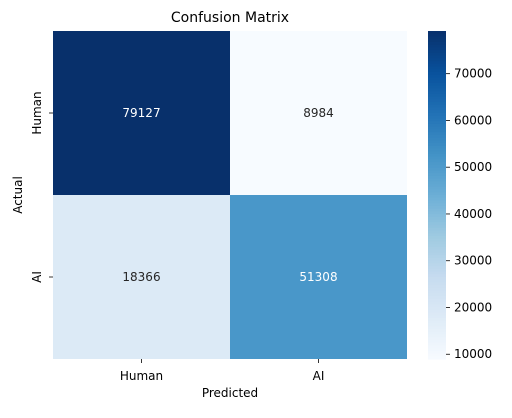  I want to click on colorbar-tick-label: 20000, so click(473, 307).